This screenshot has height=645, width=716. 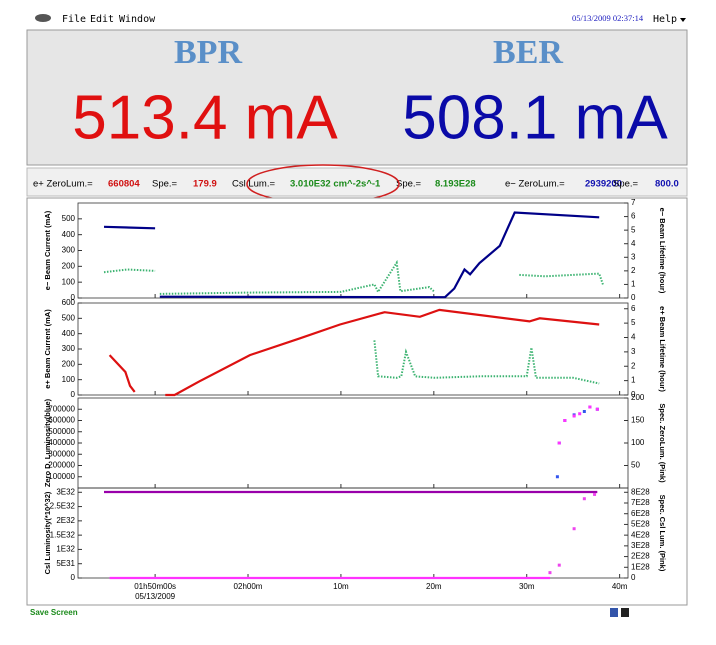 I want to click on y2-axis-title: Spec. Csl Lum. (Pink), so click(x=662, y=533).